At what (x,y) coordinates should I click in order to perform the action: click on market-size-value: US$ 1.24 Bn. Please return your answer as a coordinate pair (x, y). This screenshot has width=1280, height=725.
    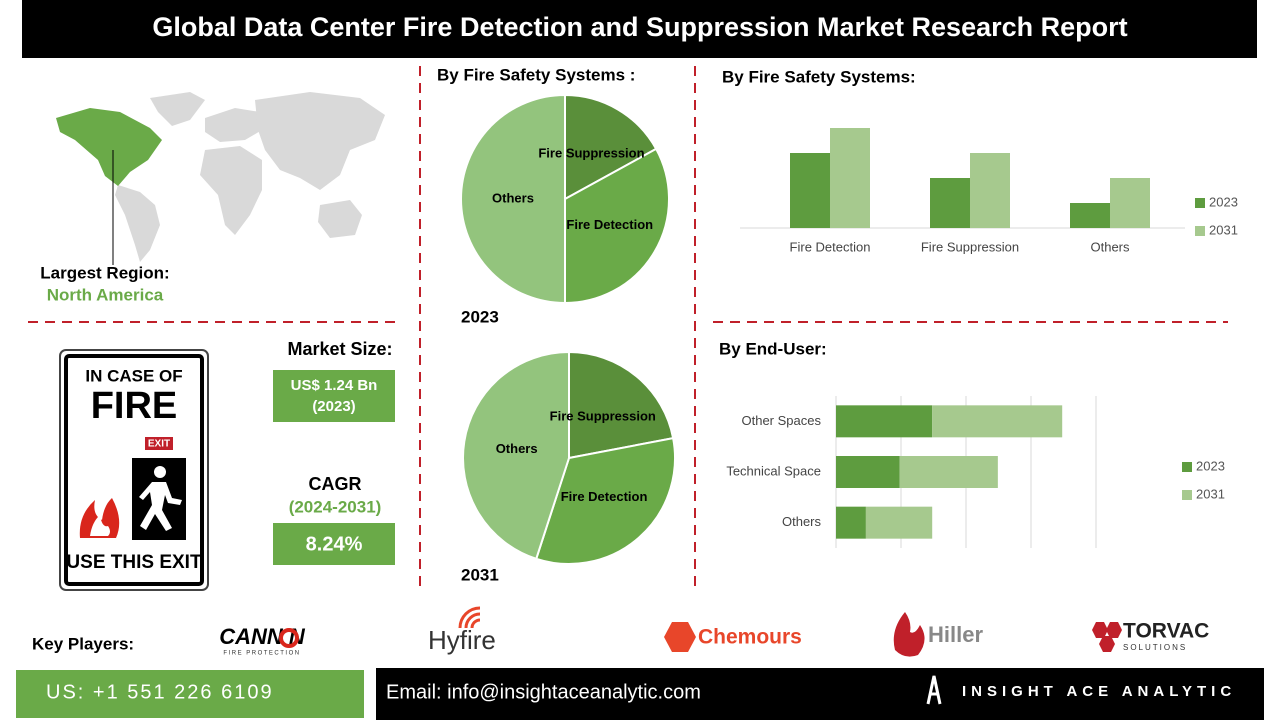
    Looking at the image, I should click on (334, 385).